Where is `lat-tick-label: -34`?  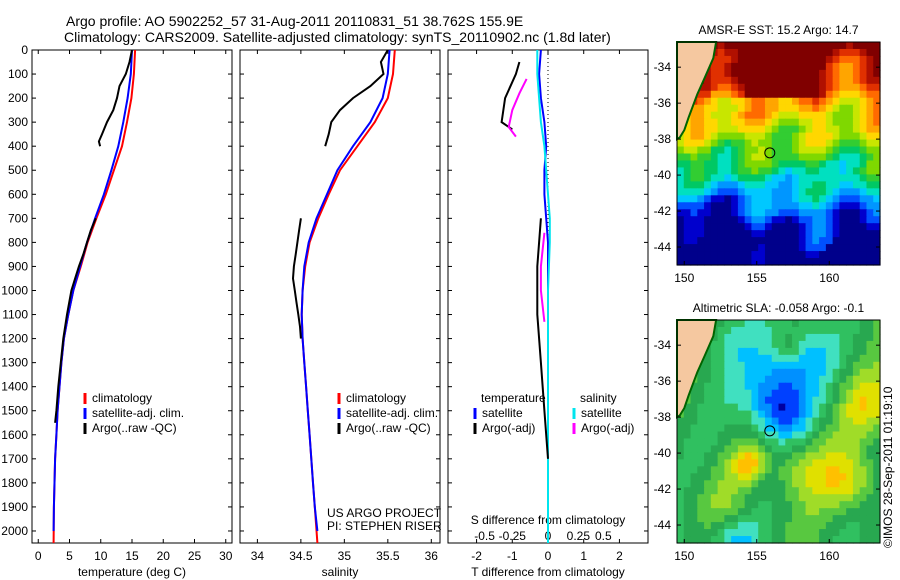
lat-tick-label: -34 is located at coordinates (663, 345).